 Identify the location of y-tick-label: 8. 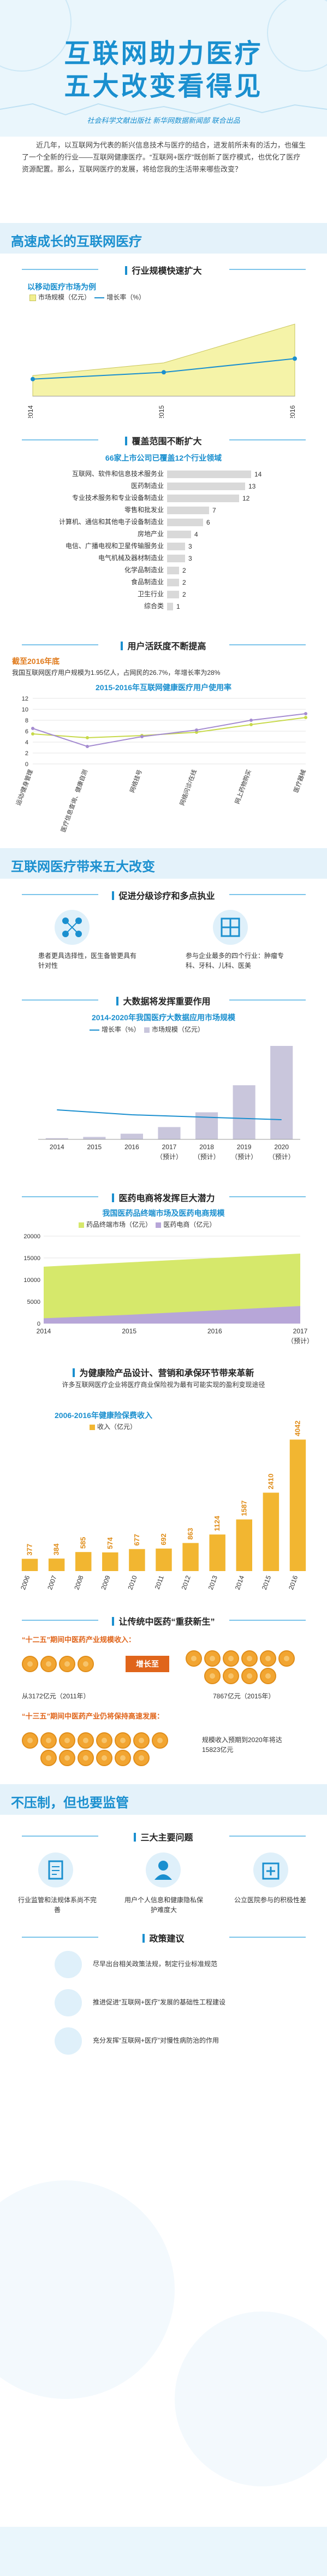
(27, 720).